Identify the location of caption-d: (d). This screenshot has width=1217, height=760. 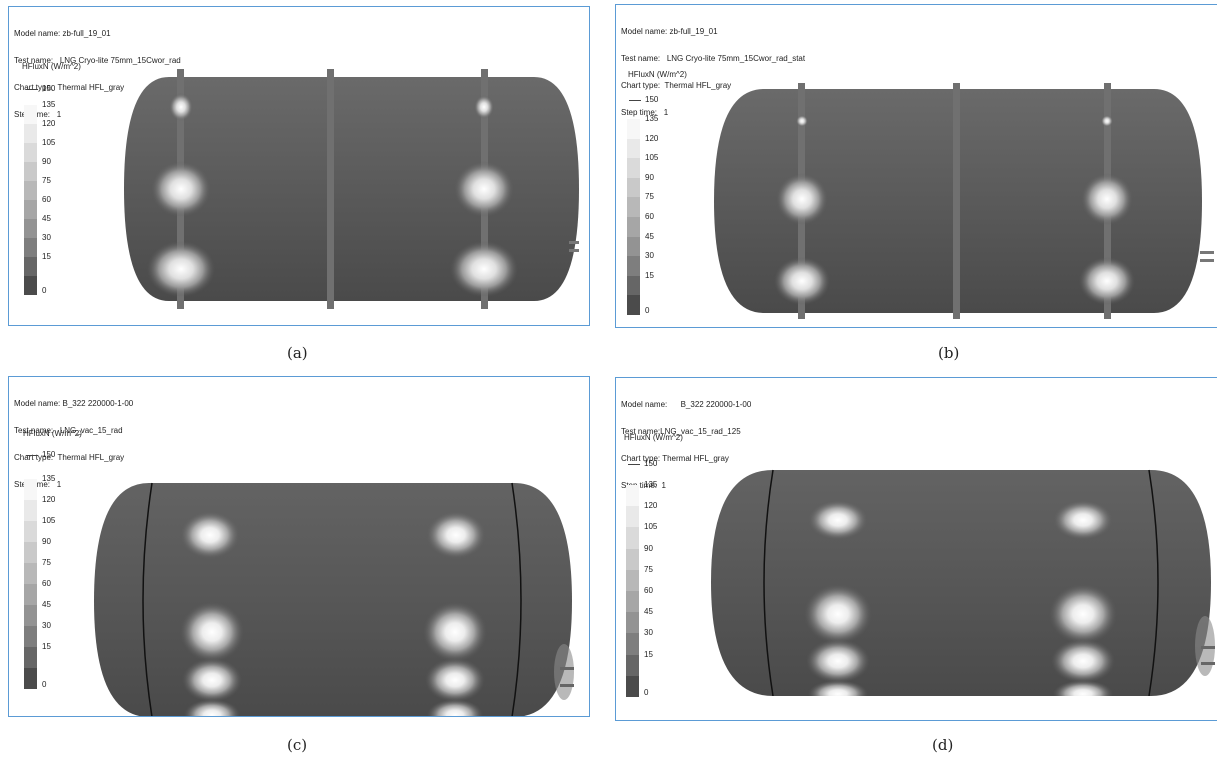
(943, 745).